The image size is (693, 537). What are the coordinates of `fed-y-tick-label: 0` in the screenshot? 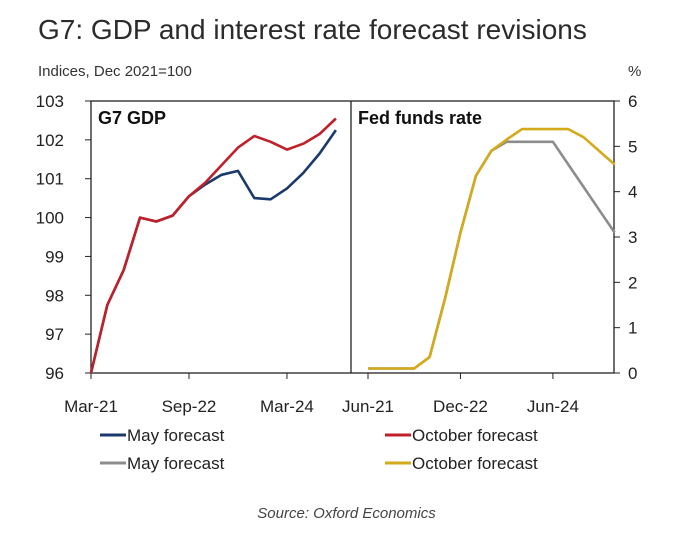 It's located at (632, 373).